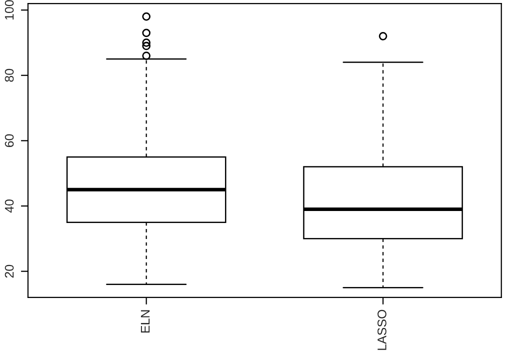 Image resolution: width=509 pixels, height=352 pixels. Describe the element at coordinates (9, 140) in the screenshot. I see `y-tick-label: 60` at that location.